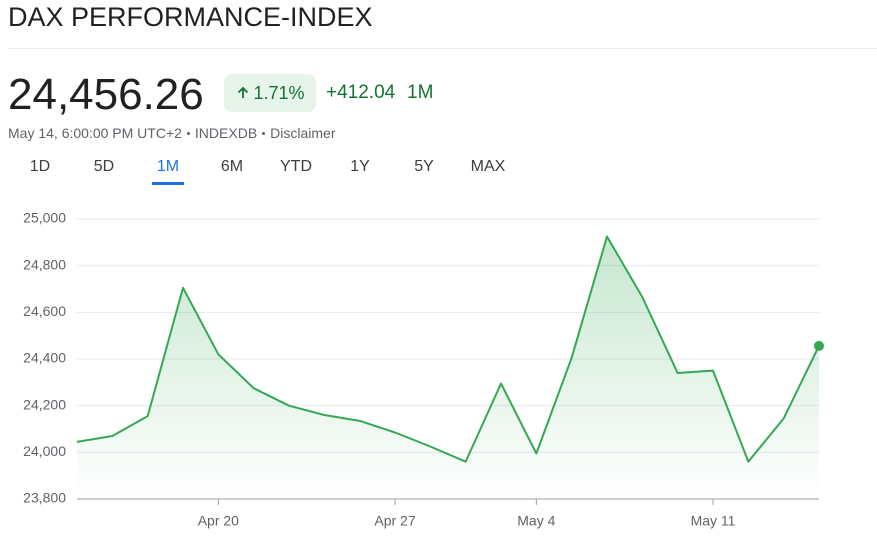 The image size is (877, 538). I want to click on y-tick-label: 23,800, so click(44, 498).